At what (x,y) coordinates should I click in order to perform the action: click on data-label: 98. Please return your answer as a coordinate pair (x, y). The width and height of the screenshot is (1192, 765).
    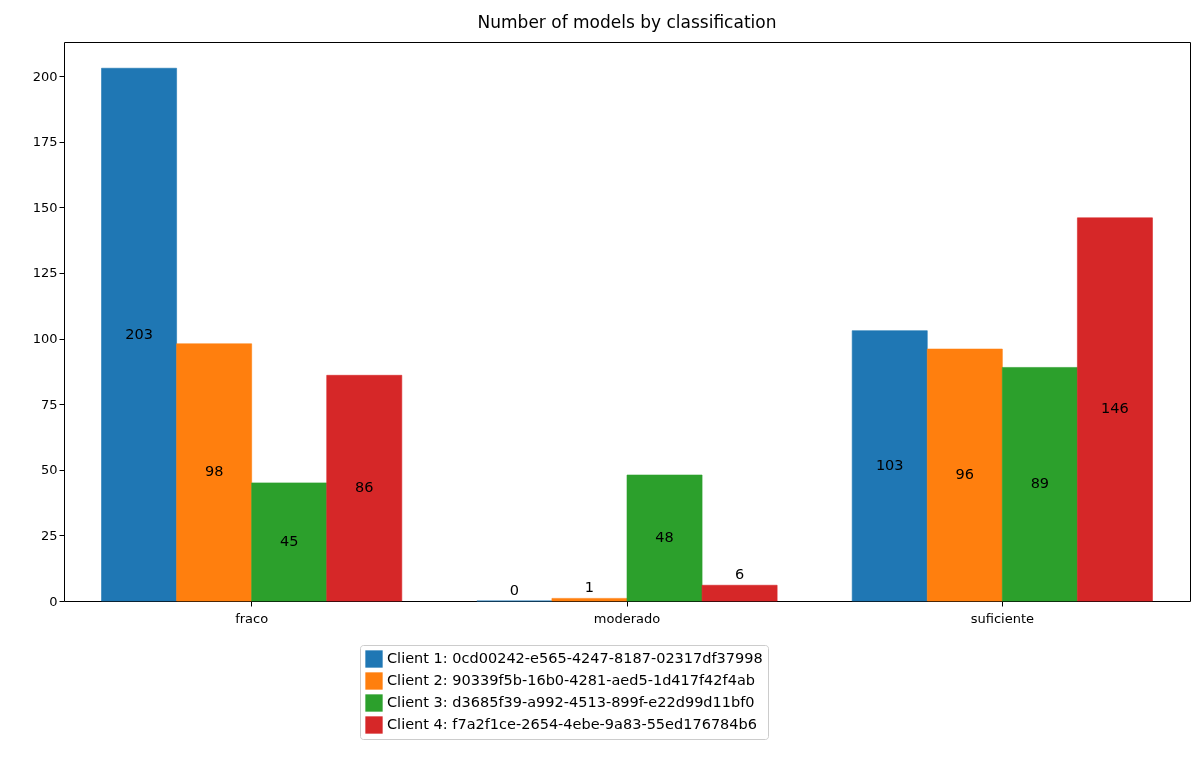
    Looking at the image, I should click on (214, 471).